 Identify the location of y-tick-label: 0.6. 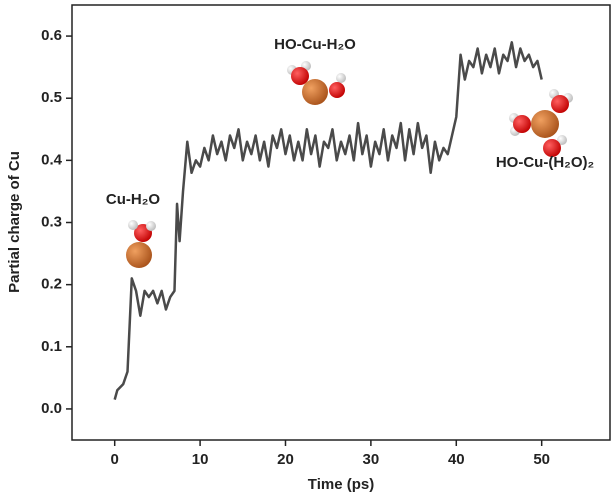
(51, 35).